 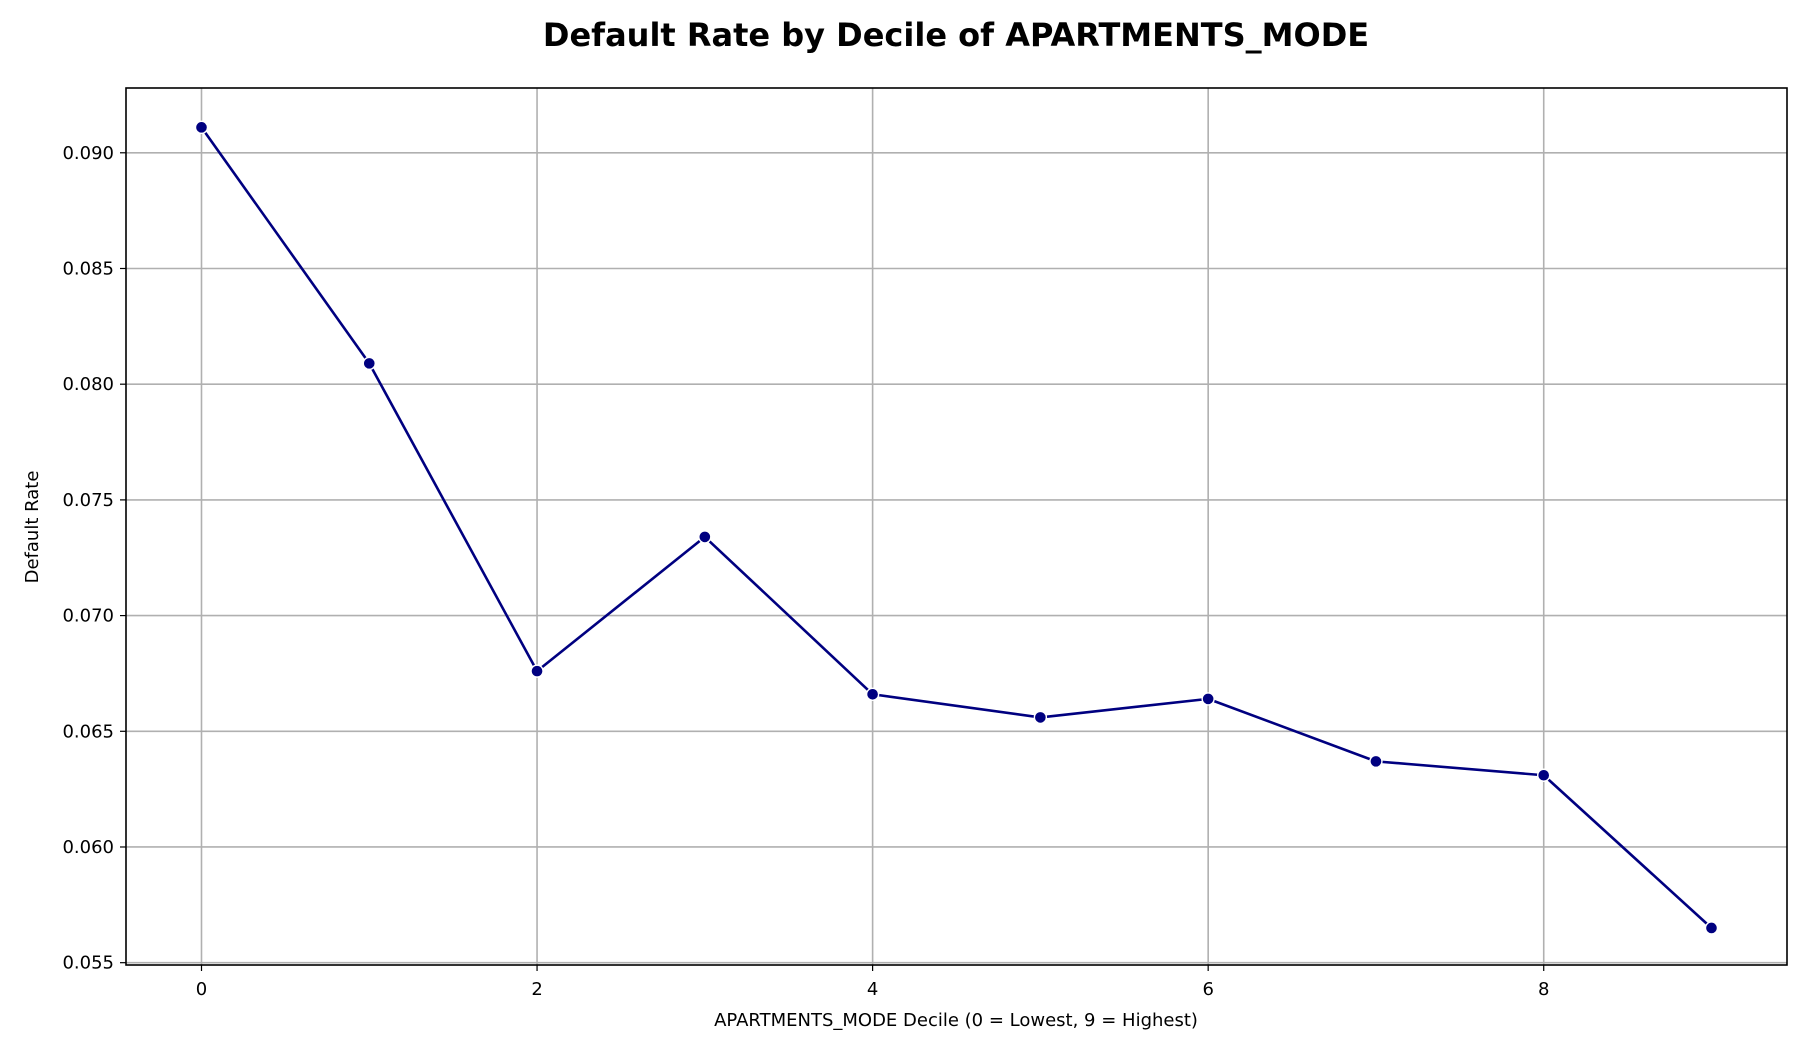 What do you see at coordinates (88, 963) in the screenshot?
I see `y-tick-label: 0.055` at bounding box center [88, 963].